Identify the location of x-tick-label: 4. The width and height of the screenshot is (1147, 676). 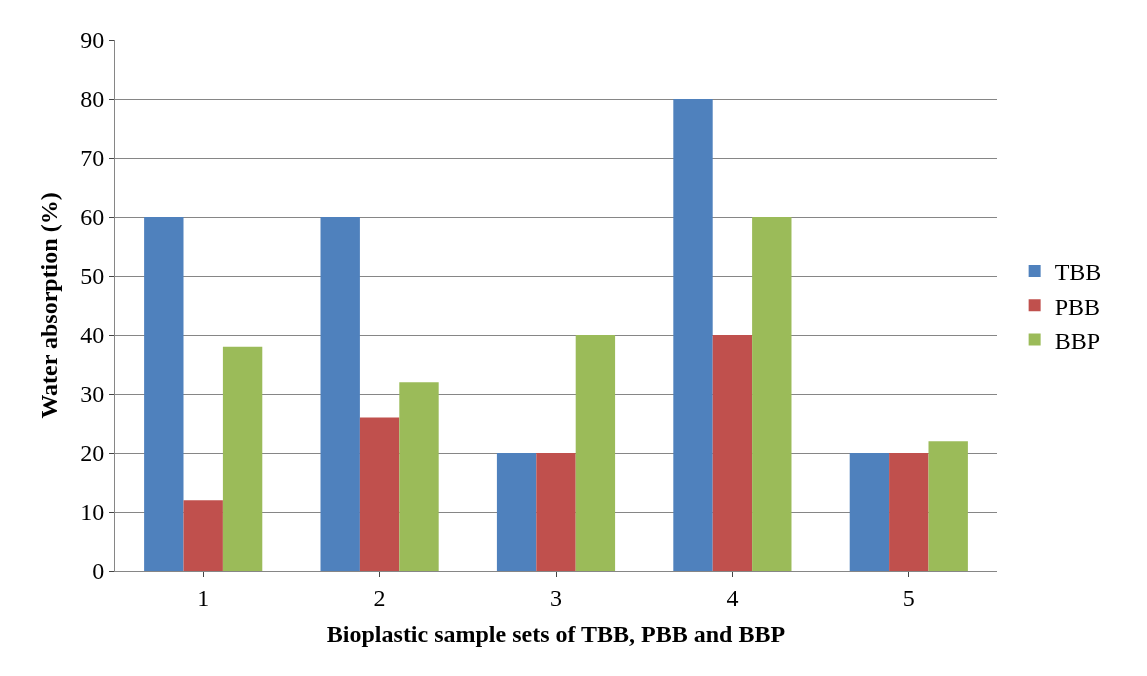
(732, 597).